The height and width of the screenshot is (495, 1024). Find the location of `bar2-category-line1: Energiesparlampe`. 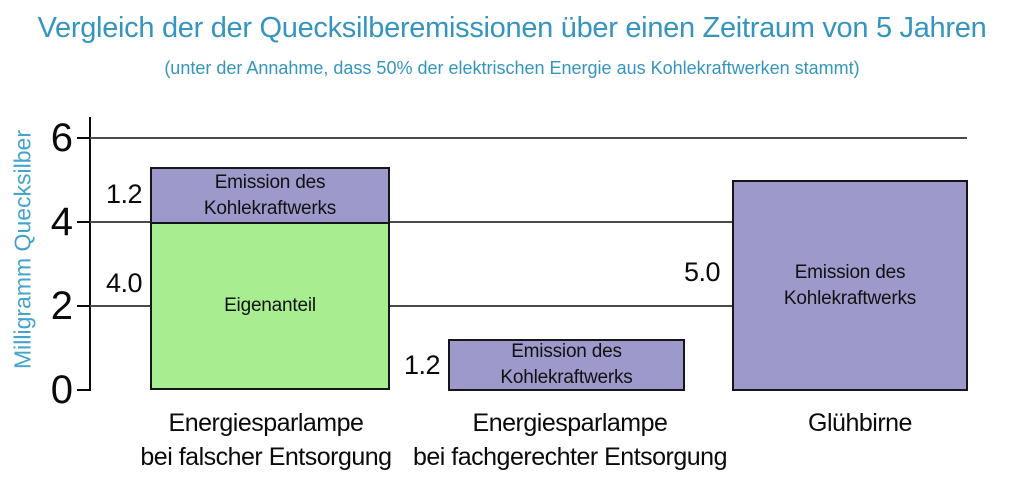

bar2-category-line1: Energiesparlampe is located at coordinates (570, 423).